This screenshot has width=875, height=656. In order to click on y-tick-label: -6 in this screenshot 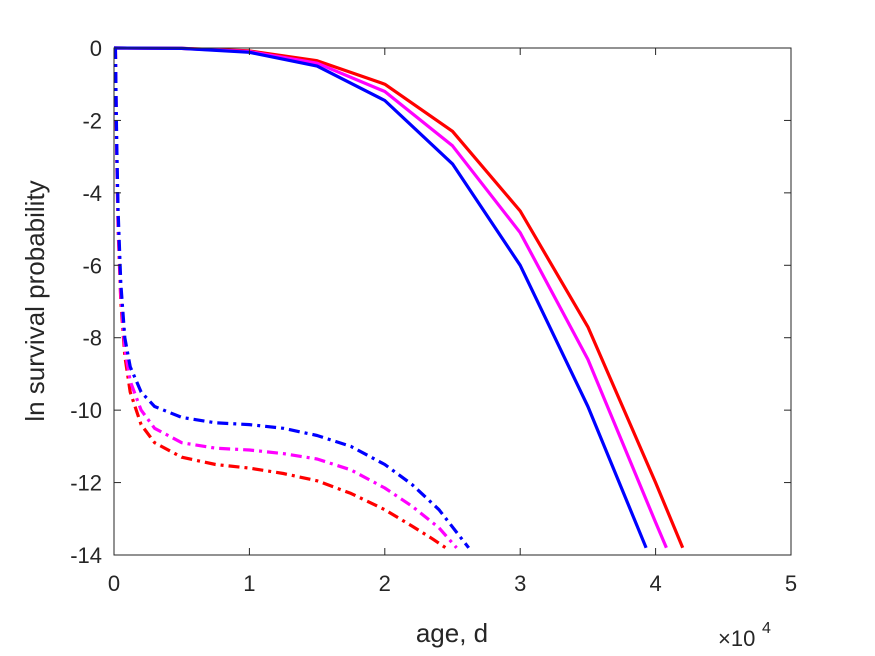, I will do `click(92, 265)`.